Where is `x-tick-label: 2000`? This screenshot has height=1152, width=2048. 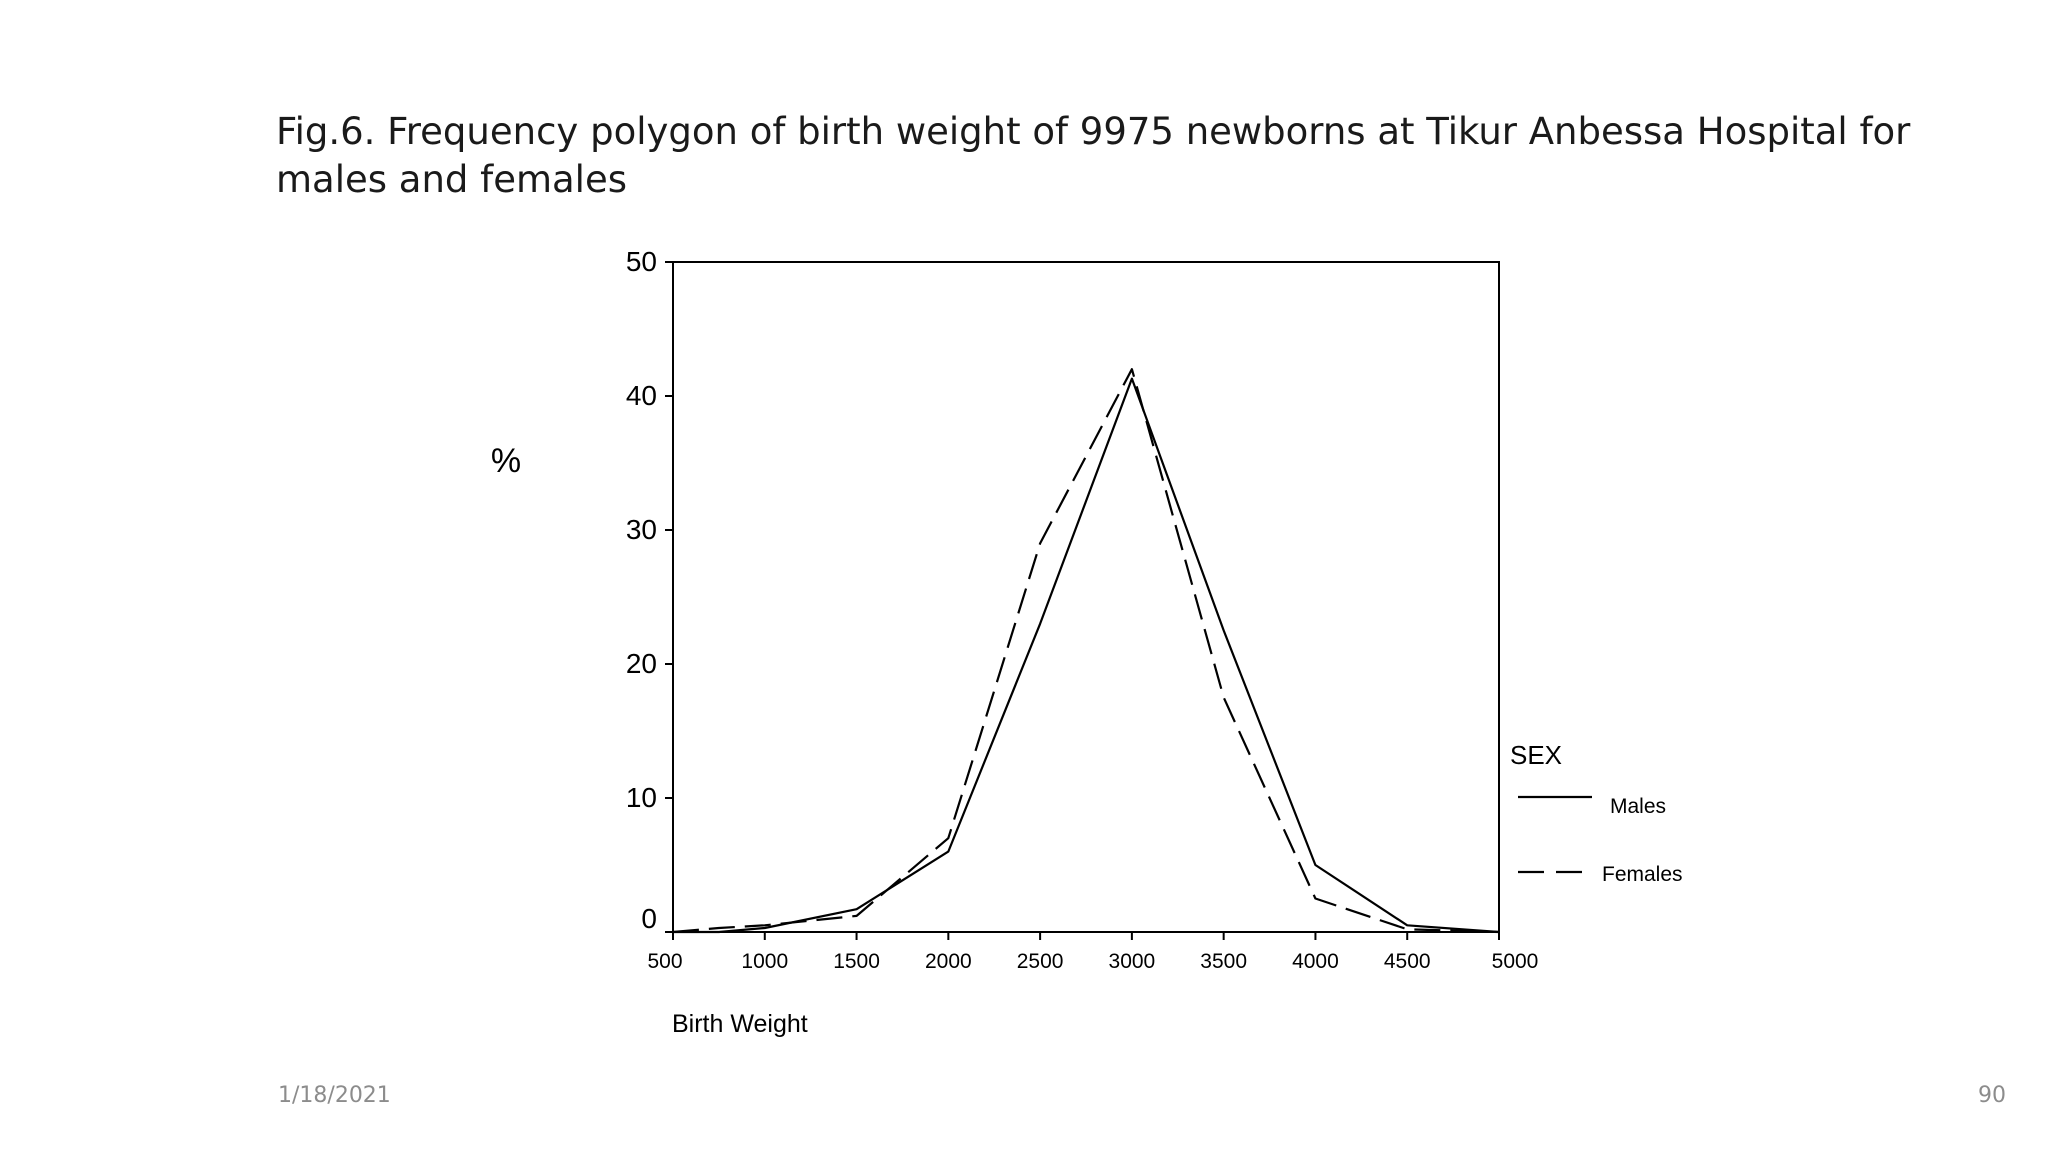
x-tick-label: 2000 is located at coordinates (948, 961).